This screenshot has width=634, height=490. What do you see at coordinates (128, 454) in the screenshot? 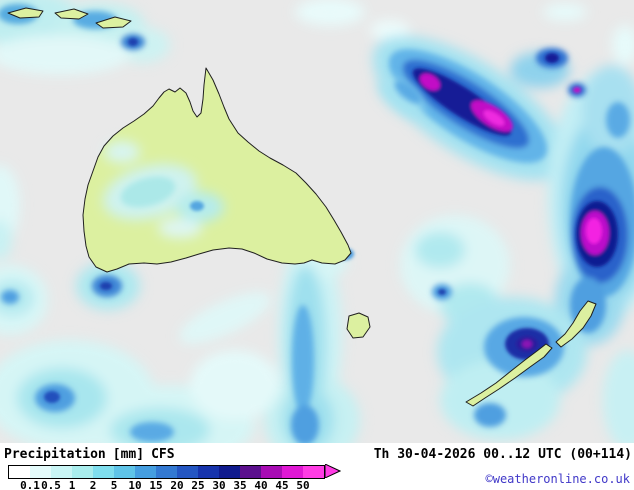
I see `legend-unit: [mm]` at bounding box center [128, 454].